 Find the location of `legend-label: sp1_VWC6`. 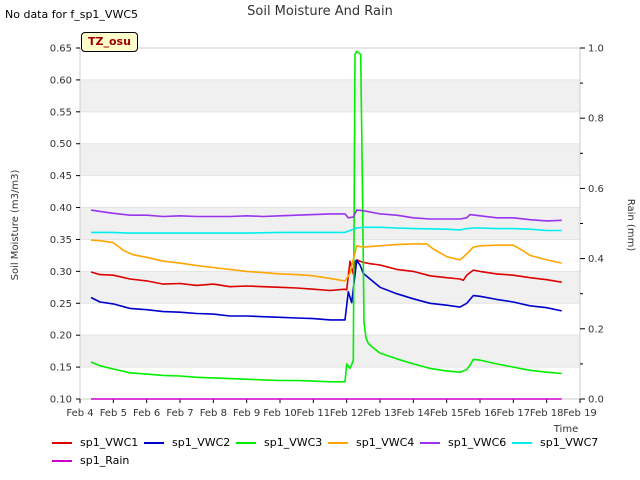

legend-label: sp1_VWC6 is located at coordinates (477, 442).